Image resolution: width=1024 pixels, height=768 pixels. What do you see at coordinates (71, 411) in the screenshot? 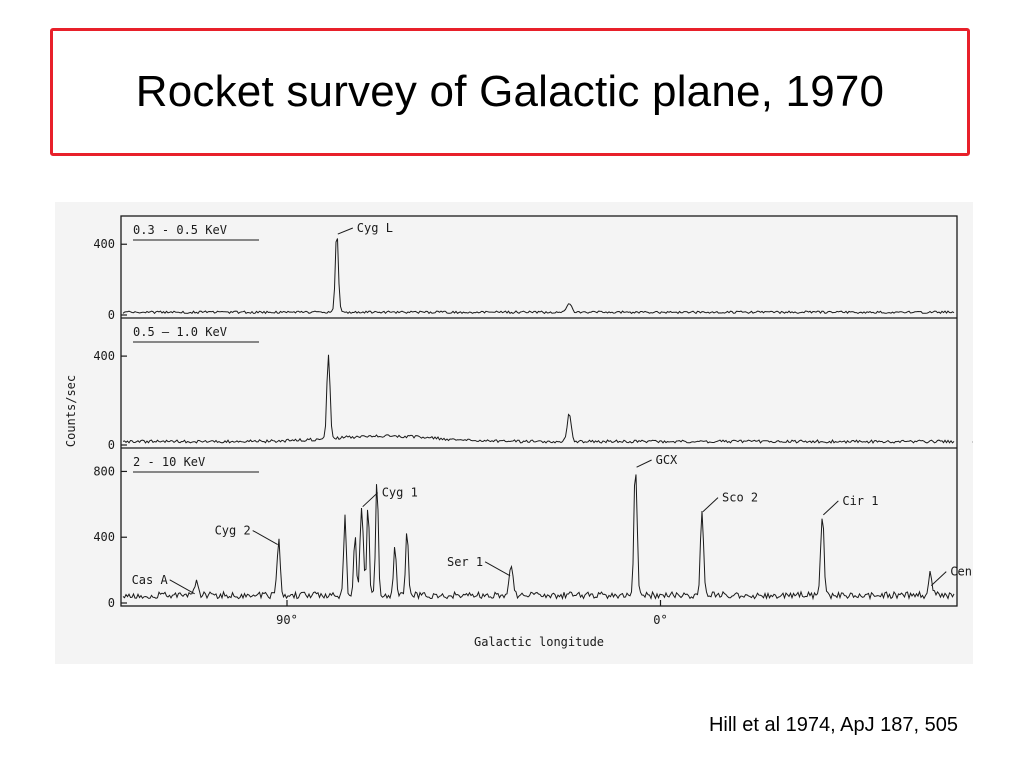
I see `y-axis-title: Counts/sec` at bounding box center [71, 411].